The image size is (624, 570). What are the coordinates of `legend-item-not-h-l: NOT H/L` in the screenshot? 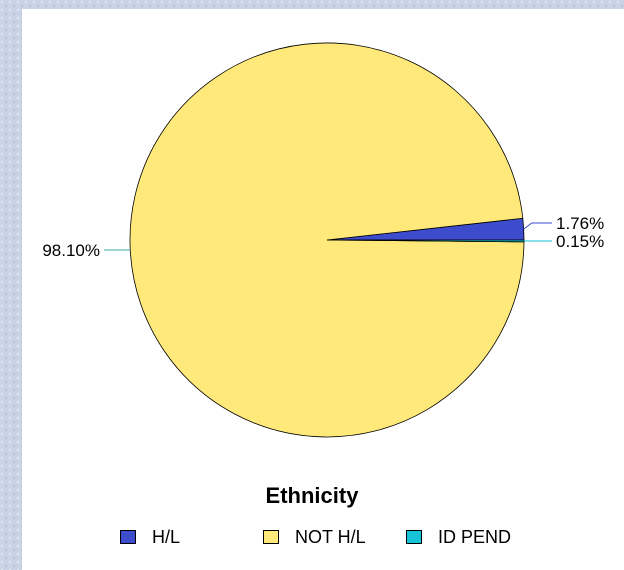 It's located at (314, 537).